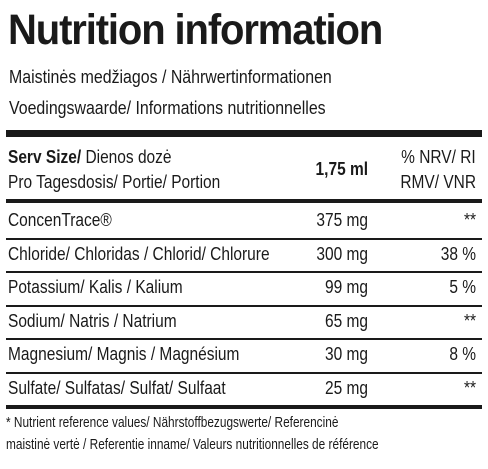 This screenshot has width=488, height=469. Describe the element at coordinates (346, 354) in the screenshot. I see `row-amount: 30 mg` at that location.